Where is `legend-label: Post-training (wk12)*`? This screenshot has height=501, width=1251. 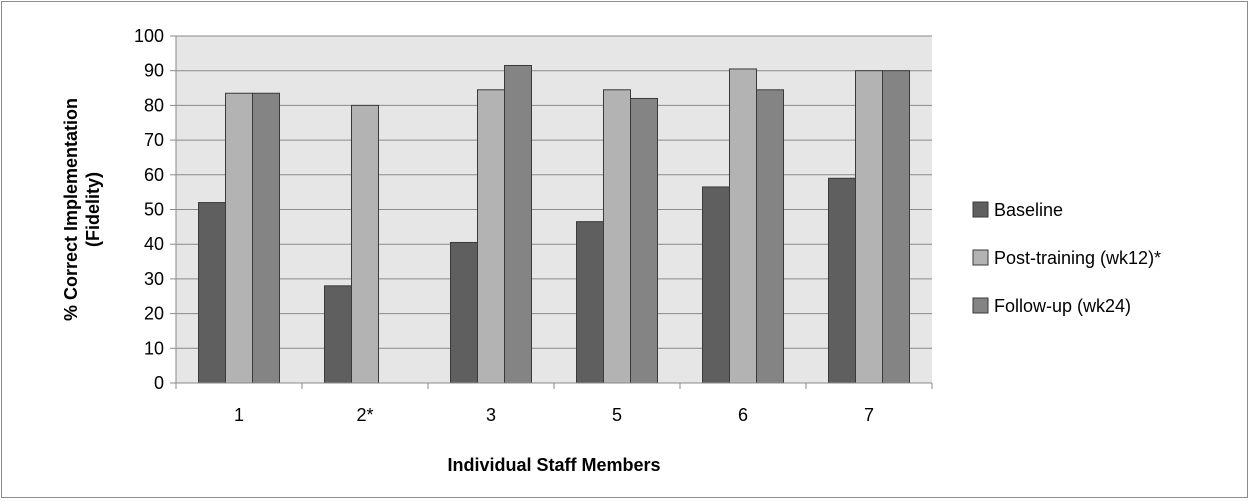
legend-label: Post-training (wk12)* is located at coordinates (1077, 258).